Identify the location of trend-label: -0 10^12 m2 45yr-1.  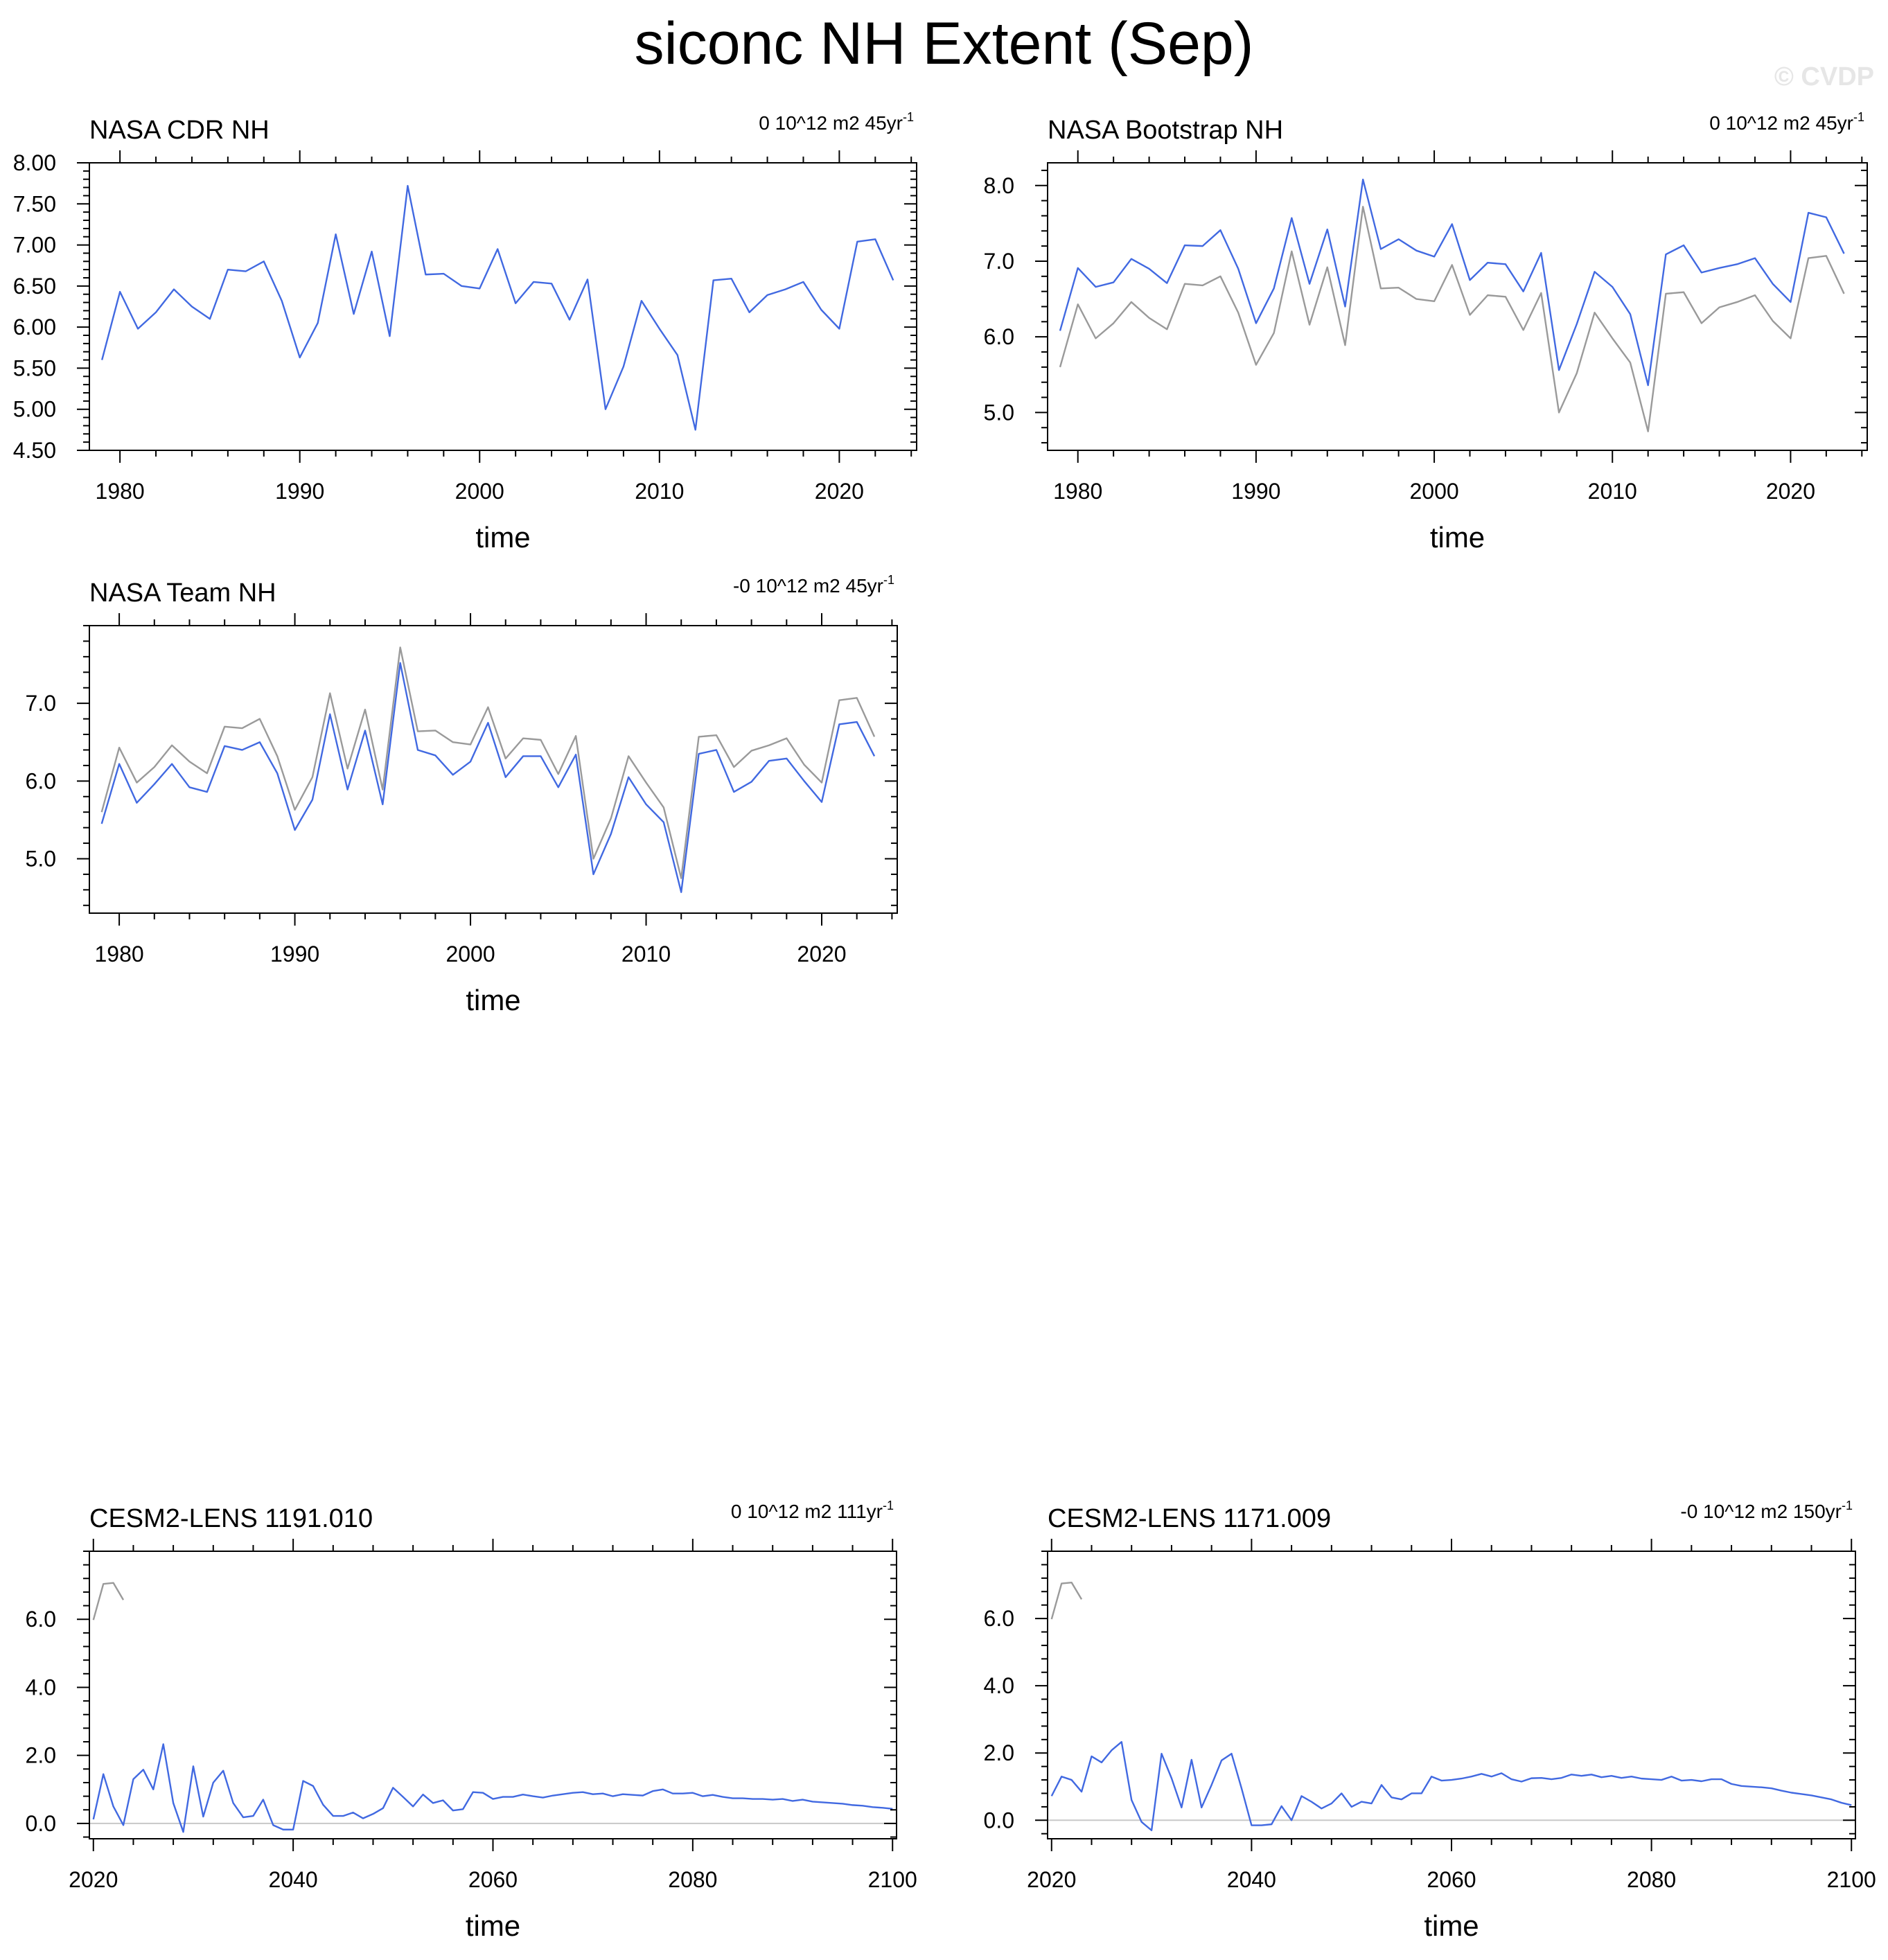
(813, 585).